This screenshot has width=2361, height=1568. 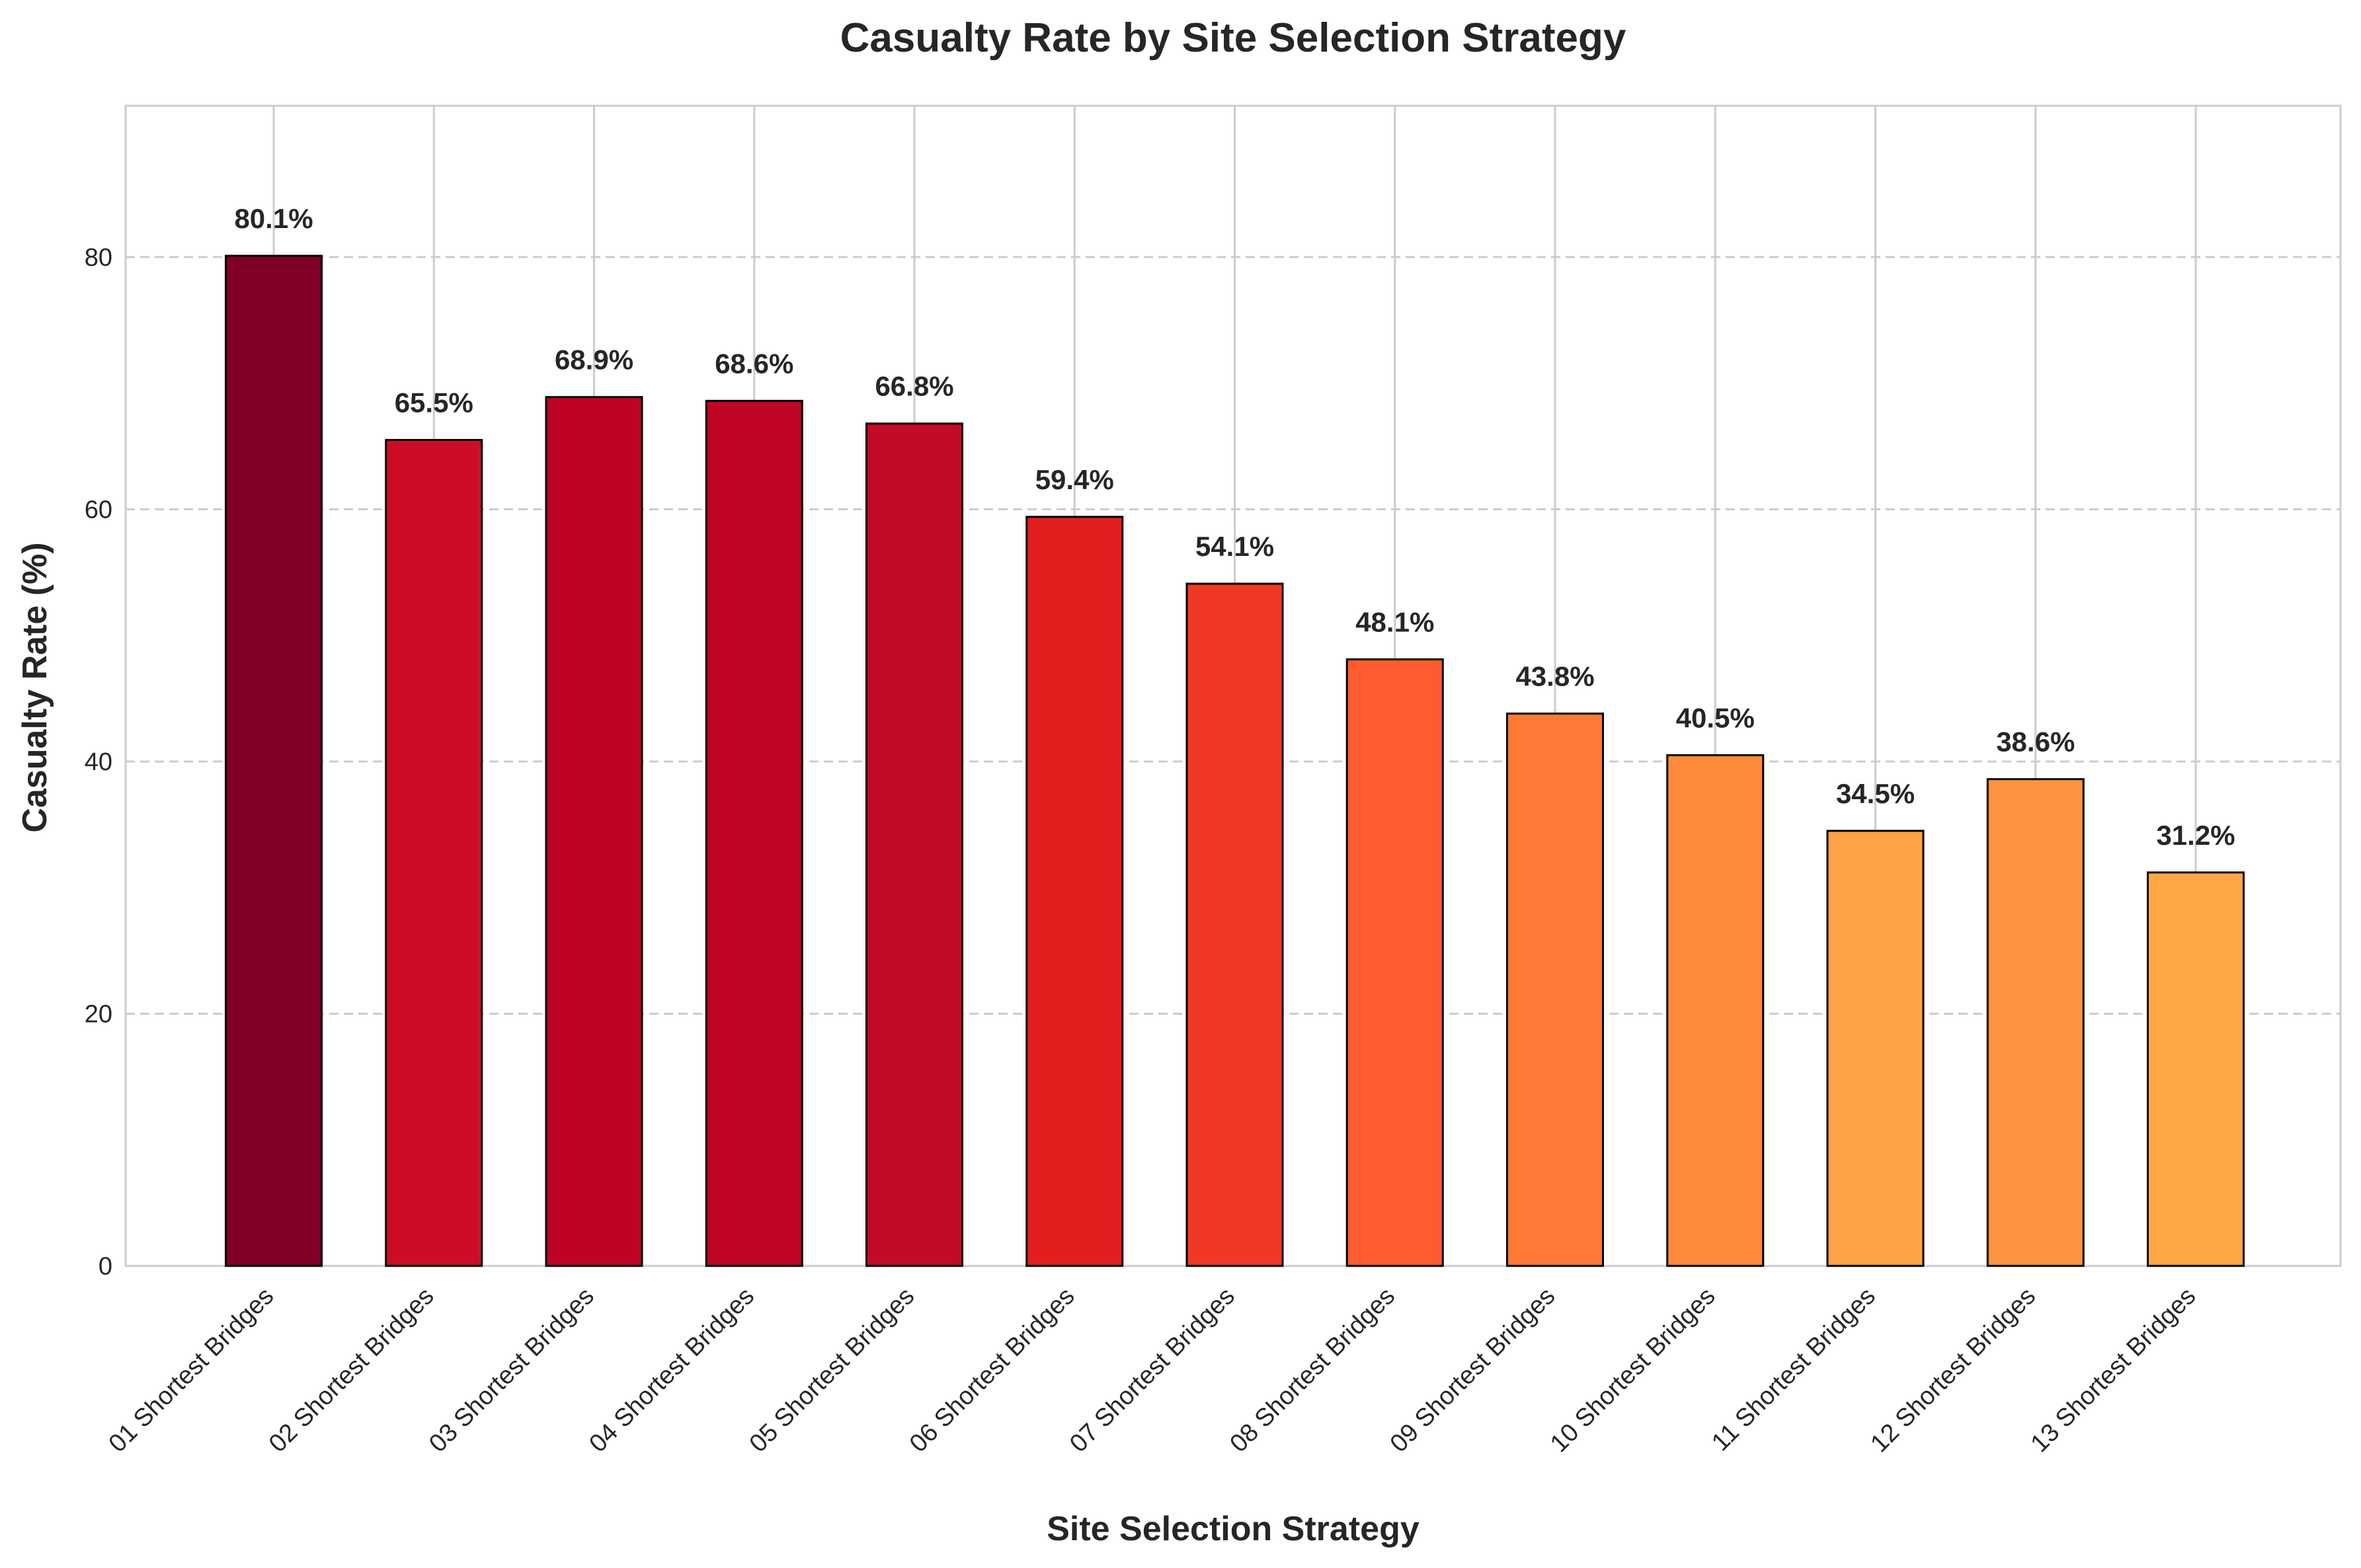 I want to click on bar-value-label: 40.5%, so click(x=1715, y=717).